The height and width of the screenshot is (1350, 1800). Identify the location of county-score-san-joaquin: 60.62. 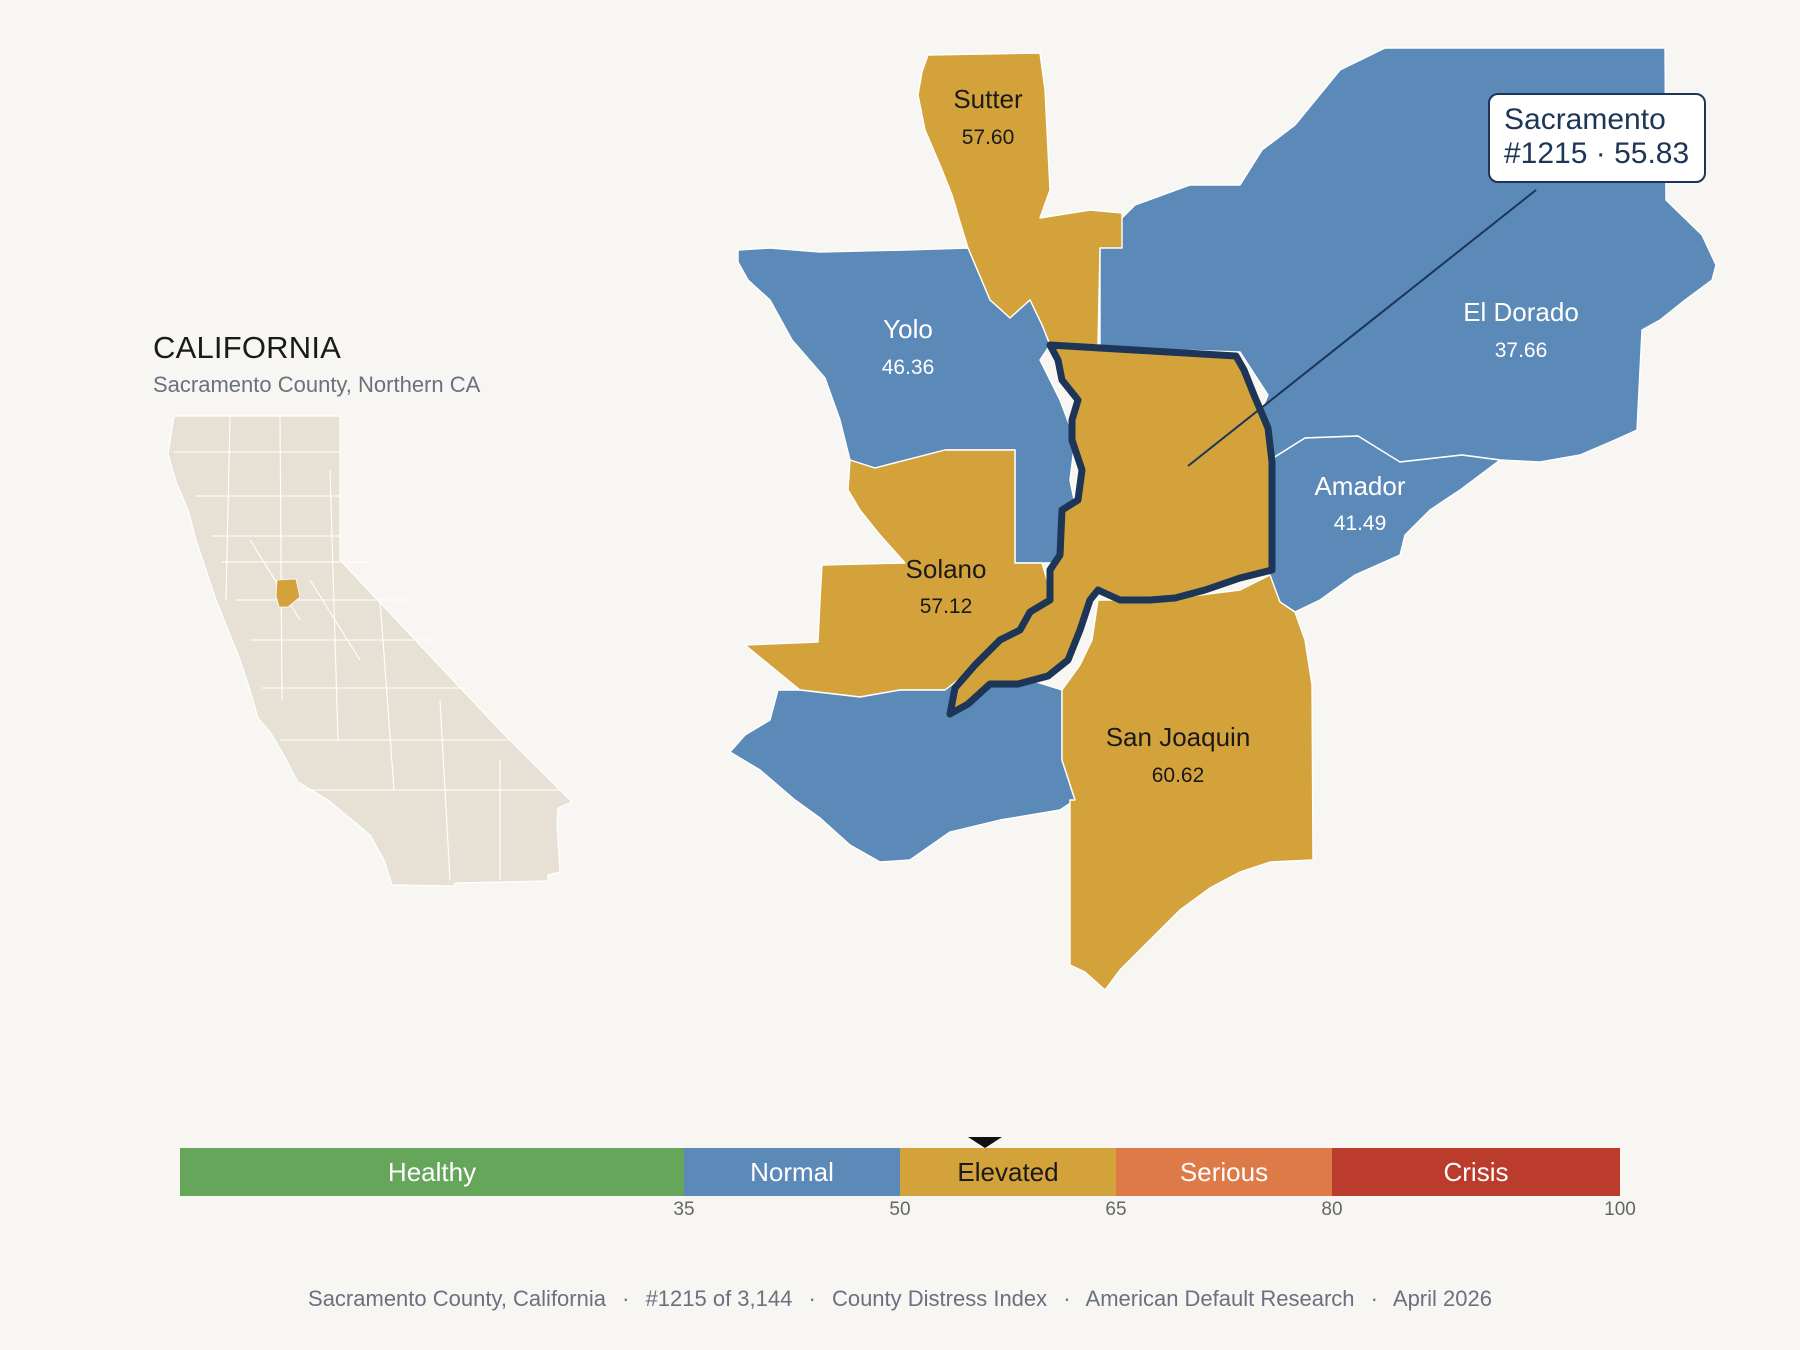
(1178, 775).